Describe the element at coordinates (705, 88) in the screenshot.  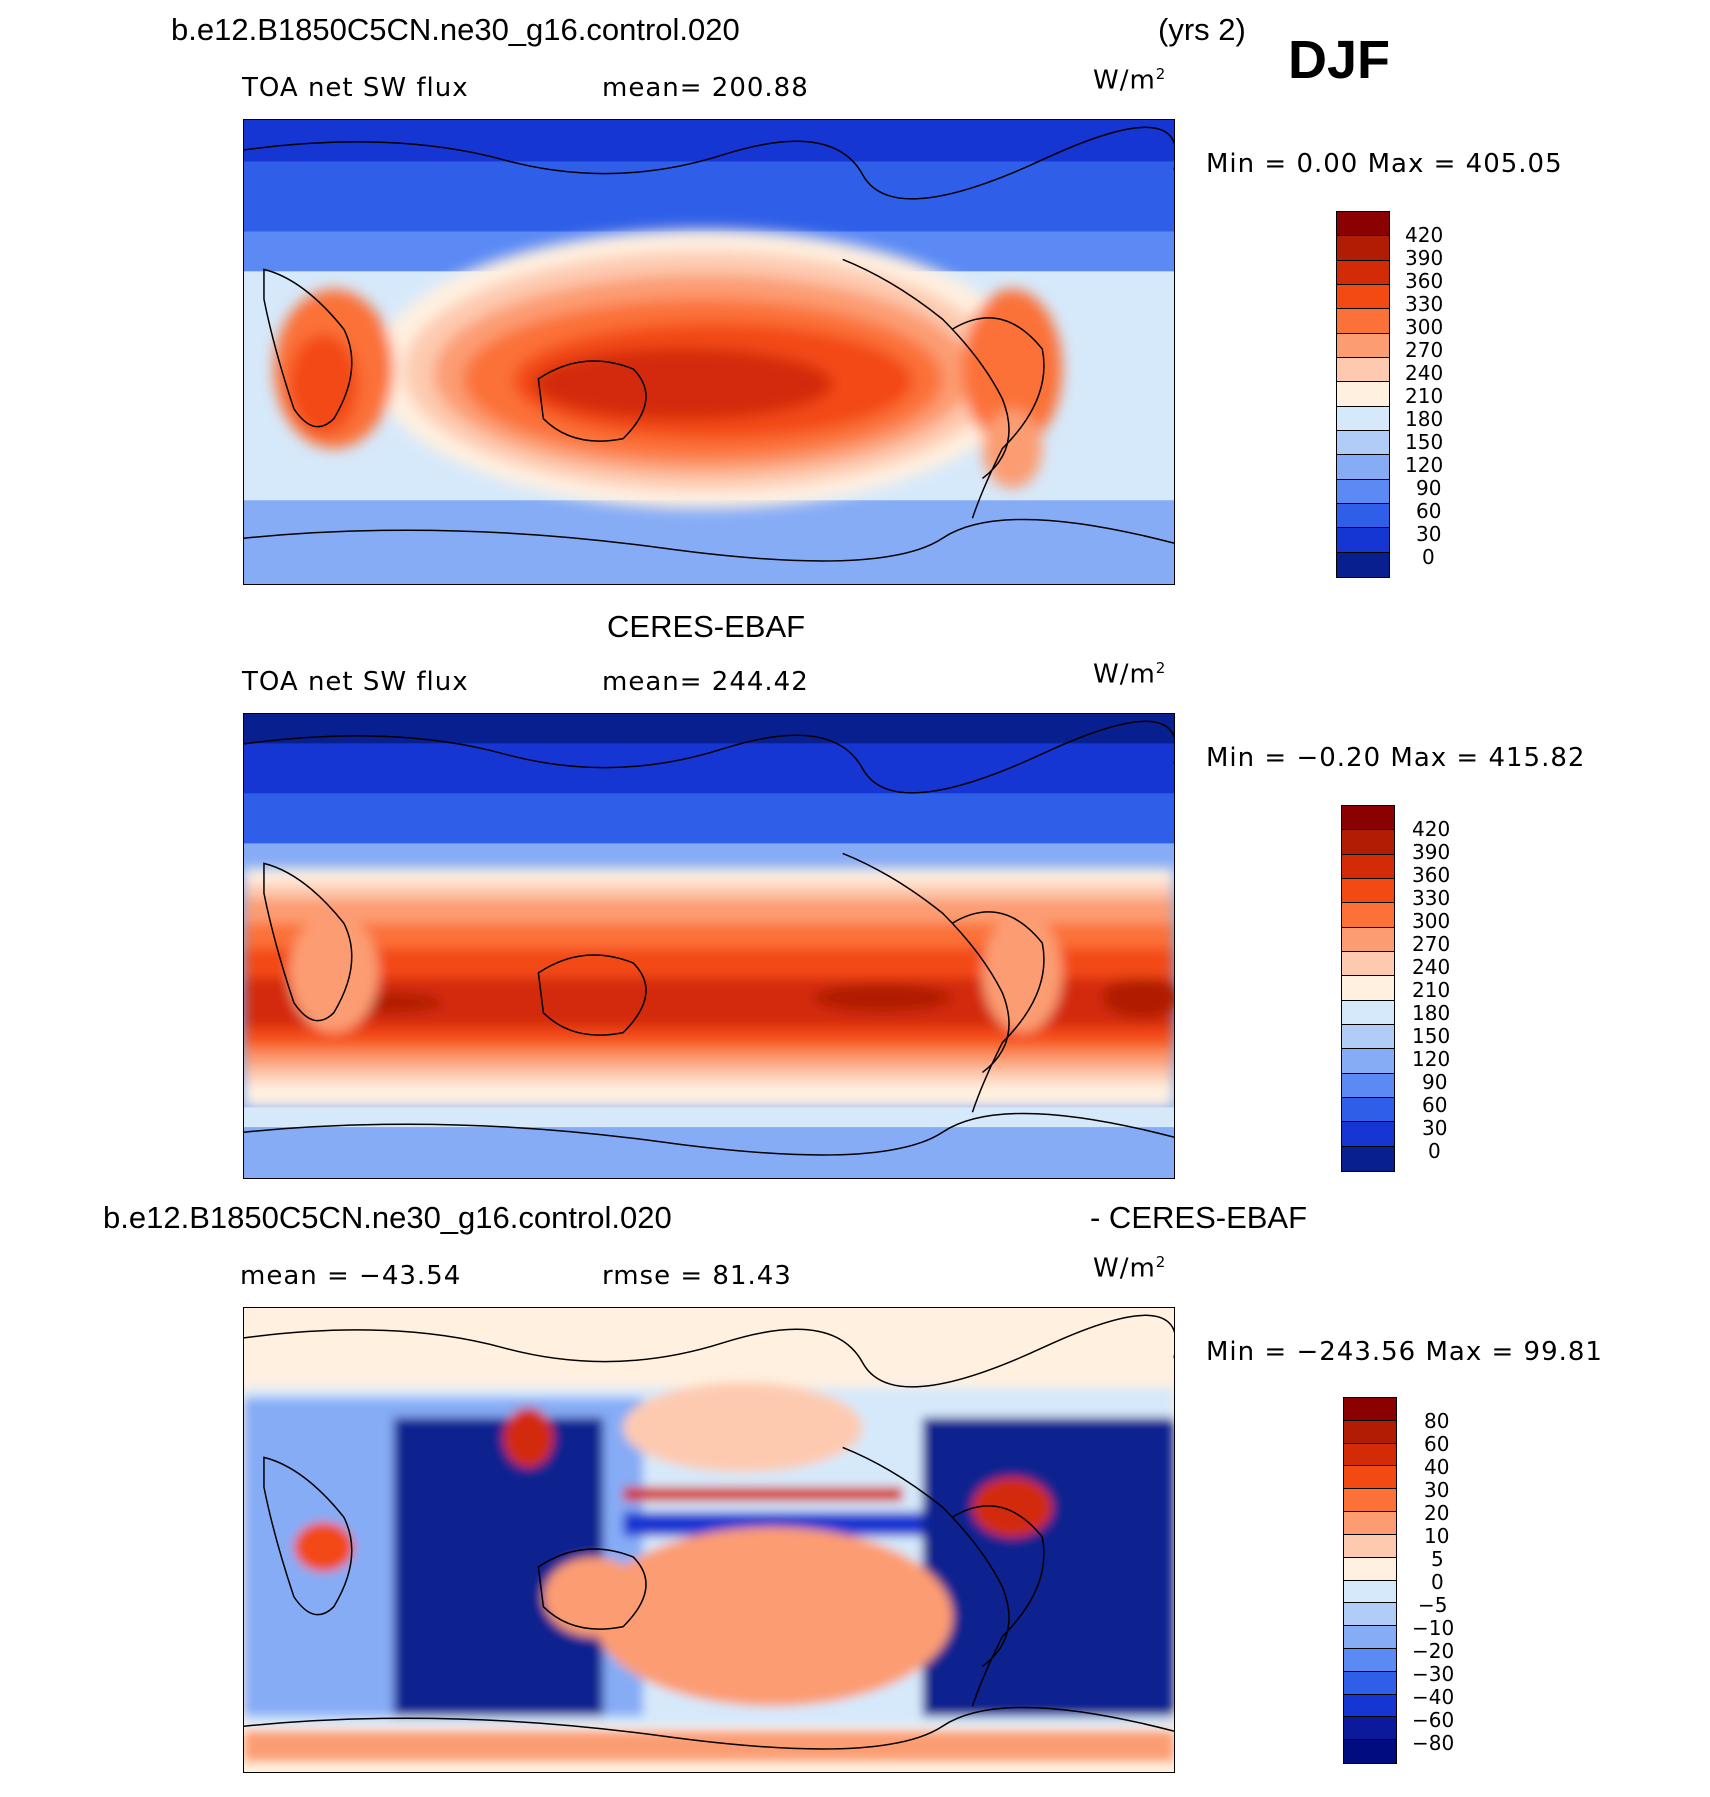
I see `panel1-mean: mean= 200.88` at that location.